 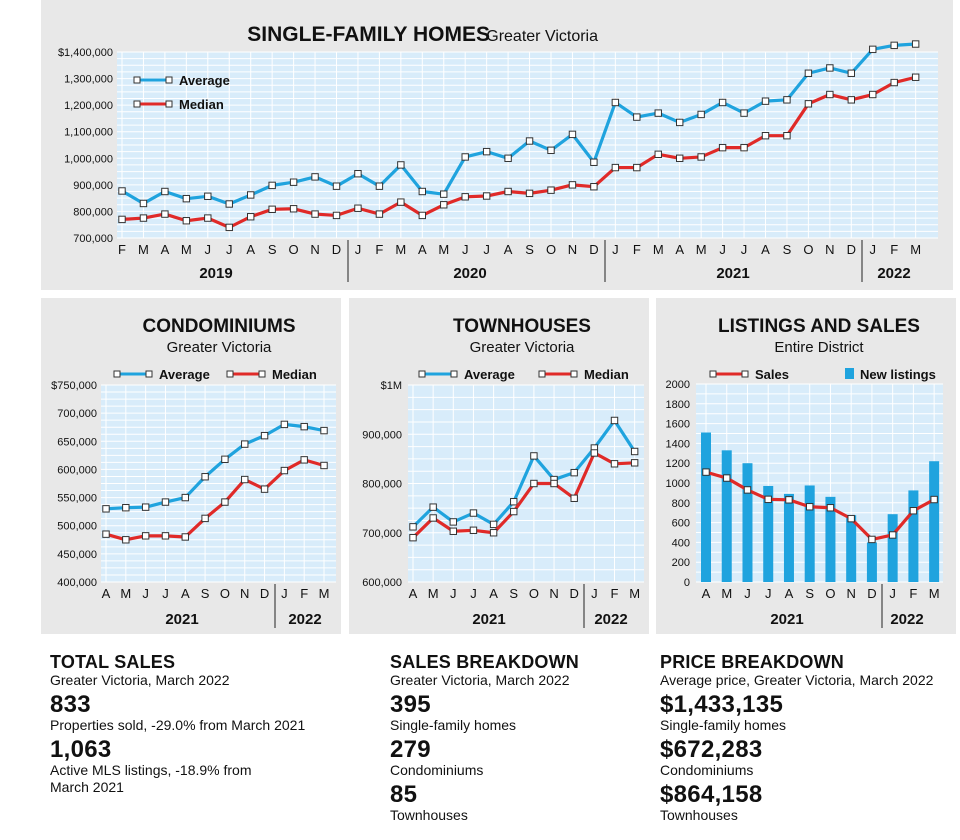 What do you see at coordinates (382, 485) in the screenshot?
I see `town-ytick-label: 800,000` at bounding box center [382, 485].